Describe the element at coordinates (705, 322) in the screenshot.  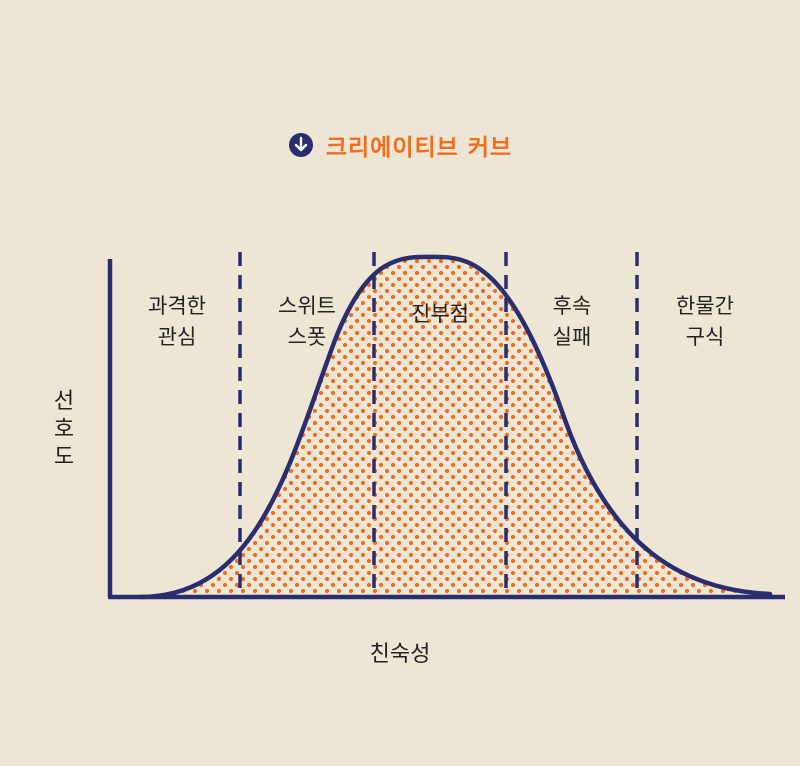
I see `zone-label-outdated: 한물간 구식` at that location.